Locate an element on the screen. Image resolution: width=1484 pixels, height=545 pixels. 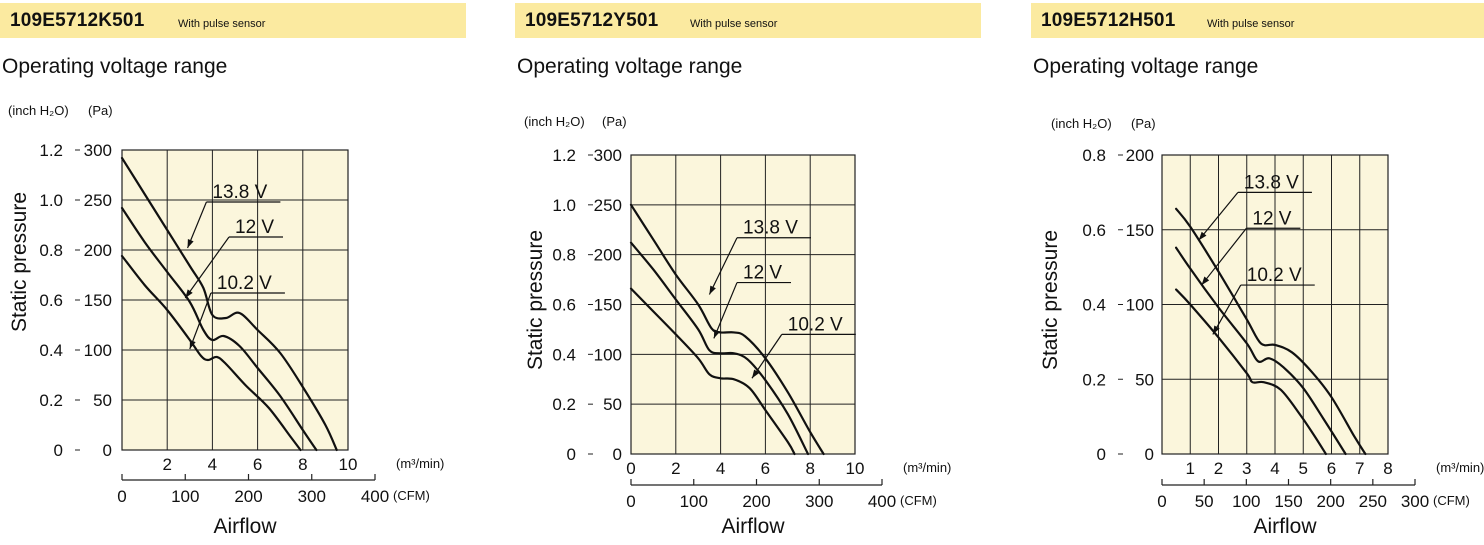
model-header: 109E5712K501 With pulse sensor is located at coordinates (233, 20).